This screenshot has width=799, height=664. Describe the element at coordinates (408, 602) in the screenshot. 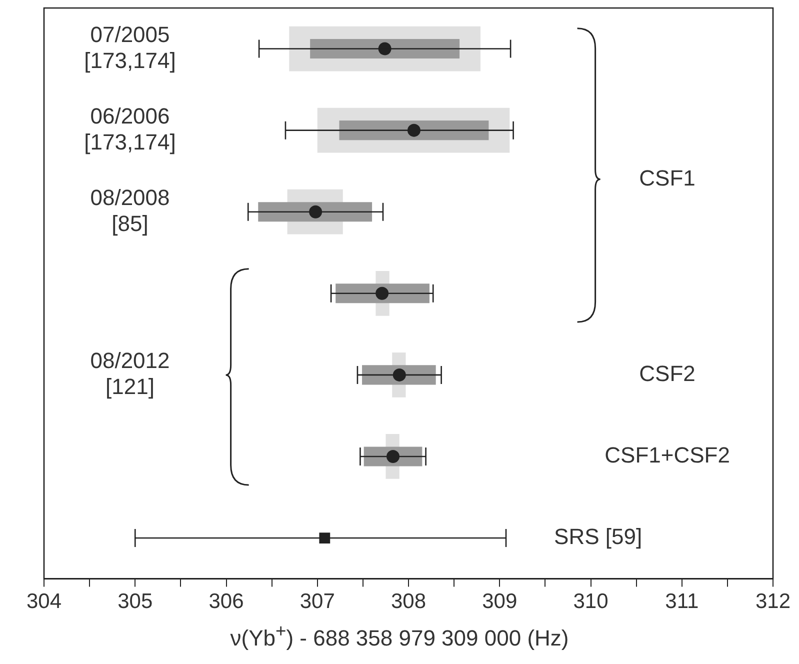

I see `x-tick-label: 308` at that location.